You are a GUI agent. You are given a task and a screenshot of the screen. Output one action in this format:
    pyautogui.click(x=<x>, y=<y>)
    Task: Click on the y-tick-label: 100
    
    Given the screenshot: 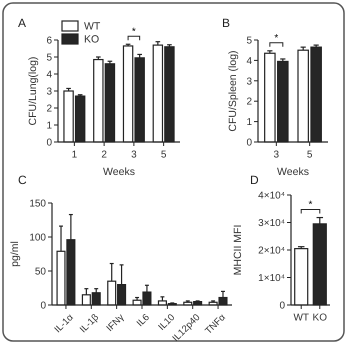 What is the action you would take?
    pyautogui.click(x=37, y=238)
    